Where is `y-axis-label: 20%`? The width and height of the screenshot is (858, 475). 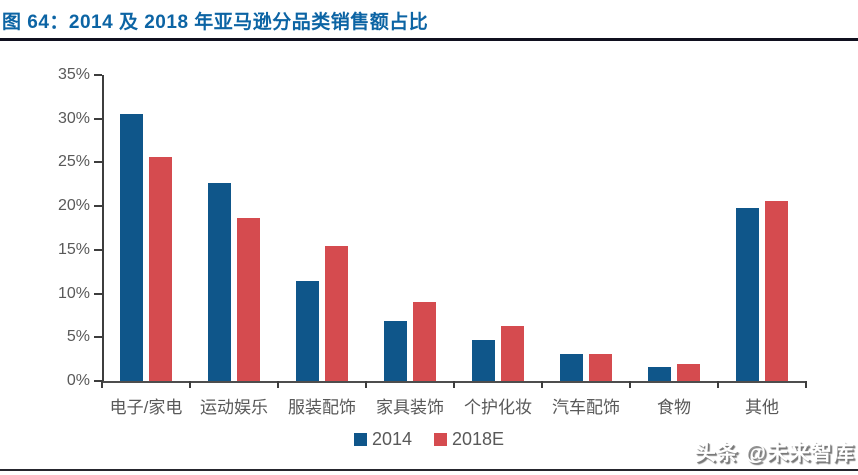 y-axis-label: 20% is located at coordinates (73, 206).